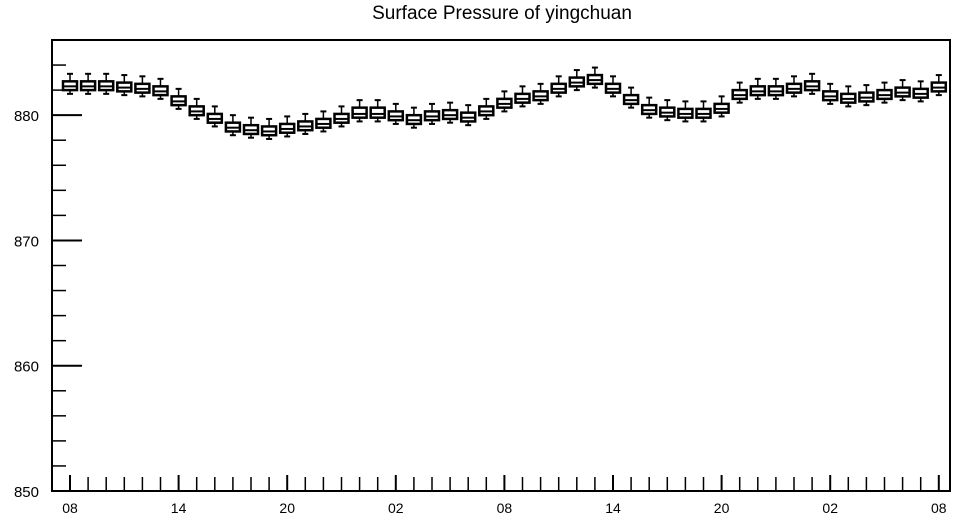  I want to click on chart-title: Surface Pressure of yingchuan, so click(502, 13).